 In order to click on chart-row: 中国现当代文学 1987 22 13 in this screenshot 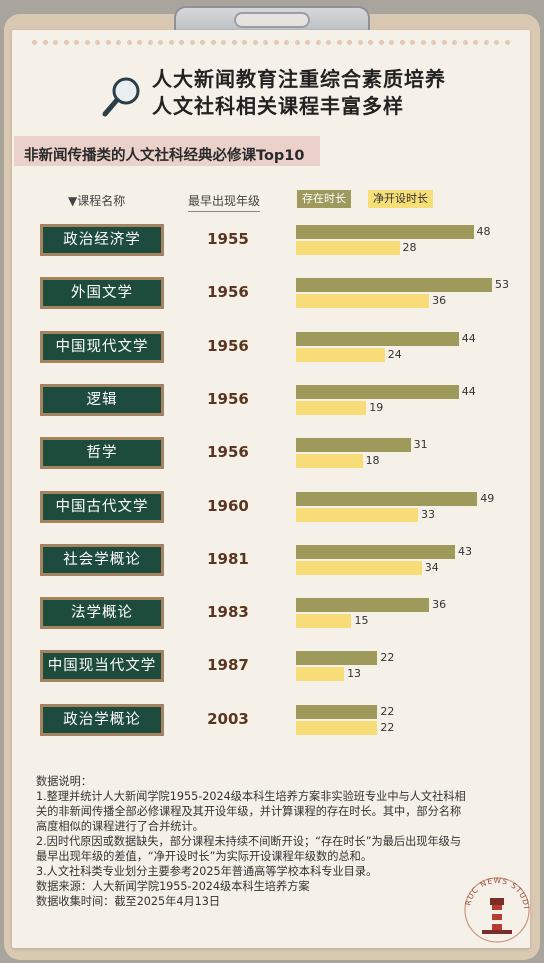, I will do `click(271, 675)`.